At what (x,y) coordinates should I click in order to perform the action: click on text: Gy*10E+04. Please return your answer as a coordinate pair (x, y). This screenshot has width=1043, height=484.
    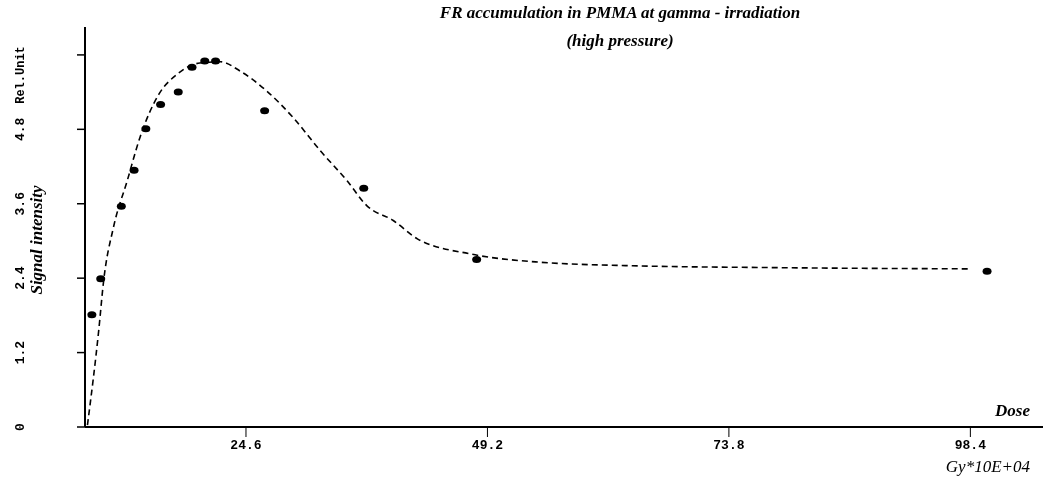
    Looking at the image, I should click on (988, 466).